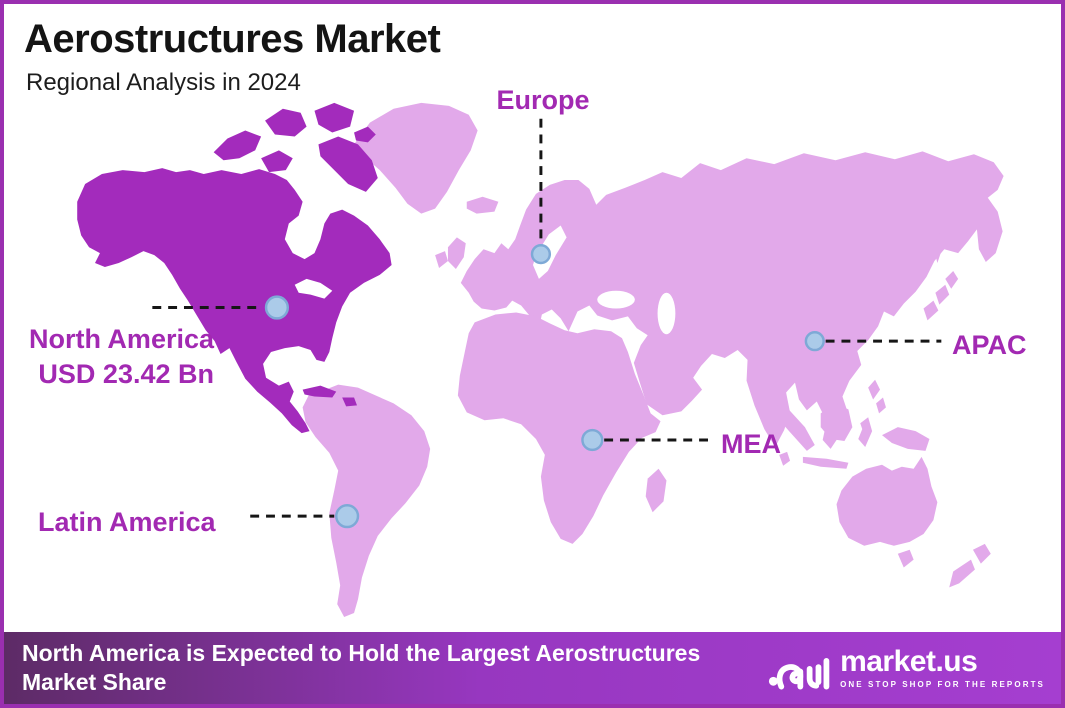 This screenshot has height=708, width=1065. What do you see at coordinates (295, 147) in the screenshot?
I see `landmass-arctic-islands` at bounding box center [295, 147].